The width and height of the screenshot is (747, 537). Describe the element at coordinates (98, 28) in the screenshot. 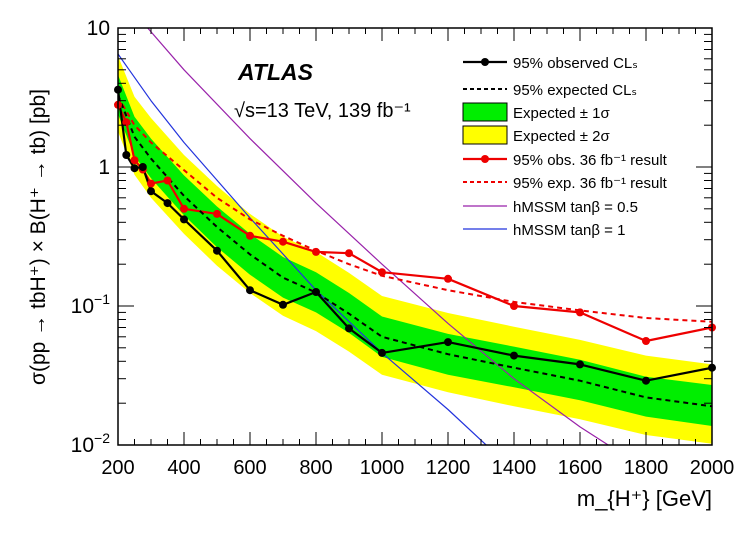

I see `y-tick-label: 10` at that location.